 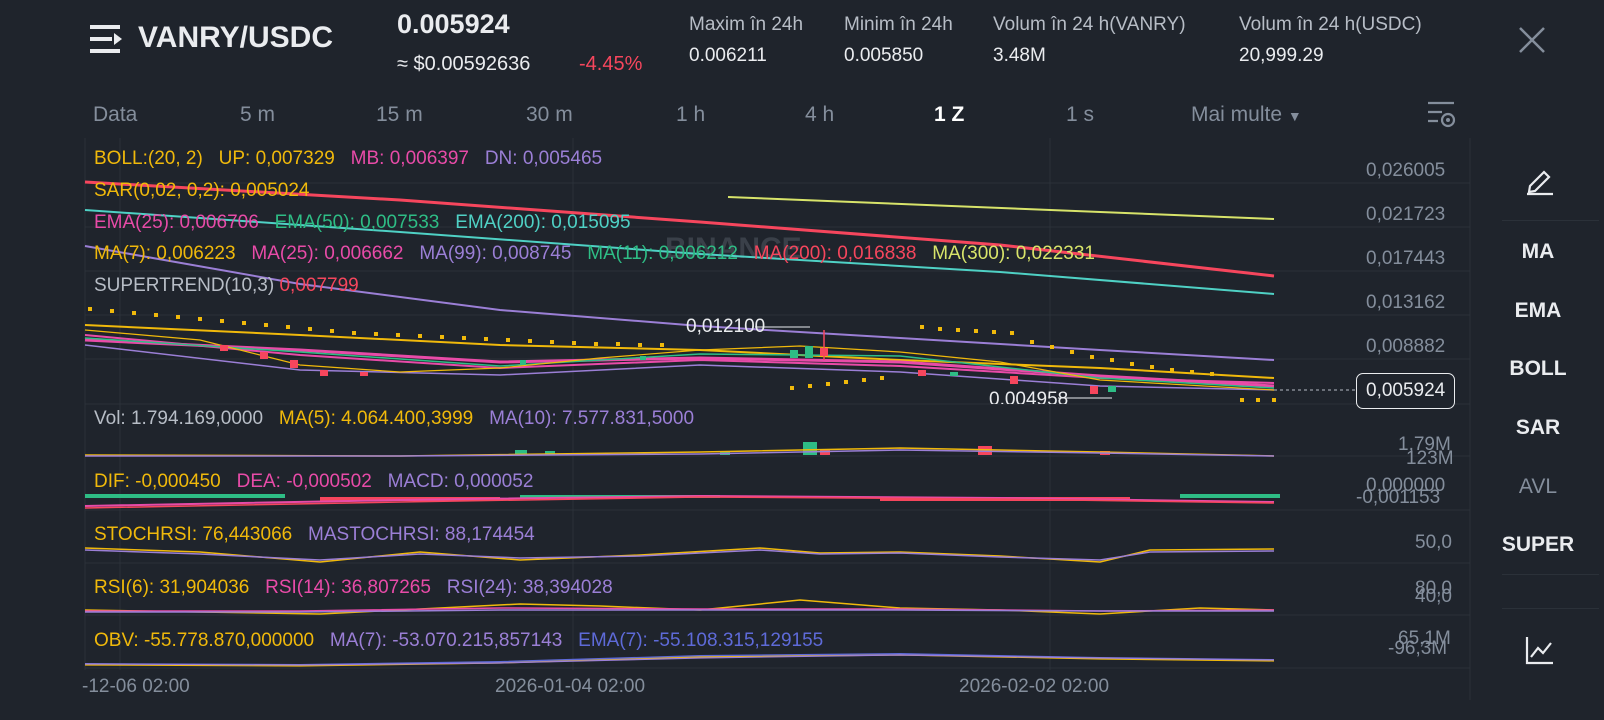 What do you see at coordinates (107, 39) in the screenshot?
I see `menu-icon` at bounding box center [107, 39].